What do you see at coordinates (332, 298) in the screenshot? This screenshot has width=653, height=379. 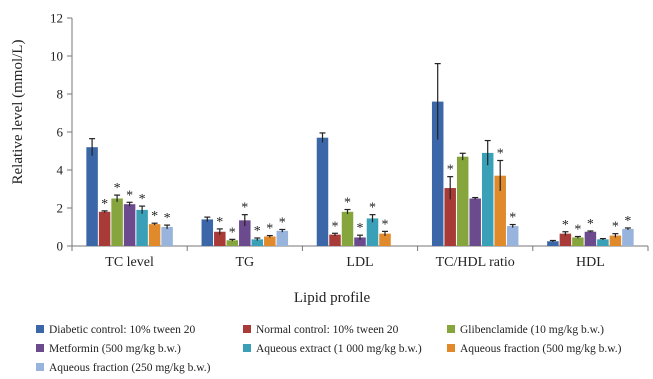 I see `x-axis-title: Lipid profile` at bounding box center [332, 298].